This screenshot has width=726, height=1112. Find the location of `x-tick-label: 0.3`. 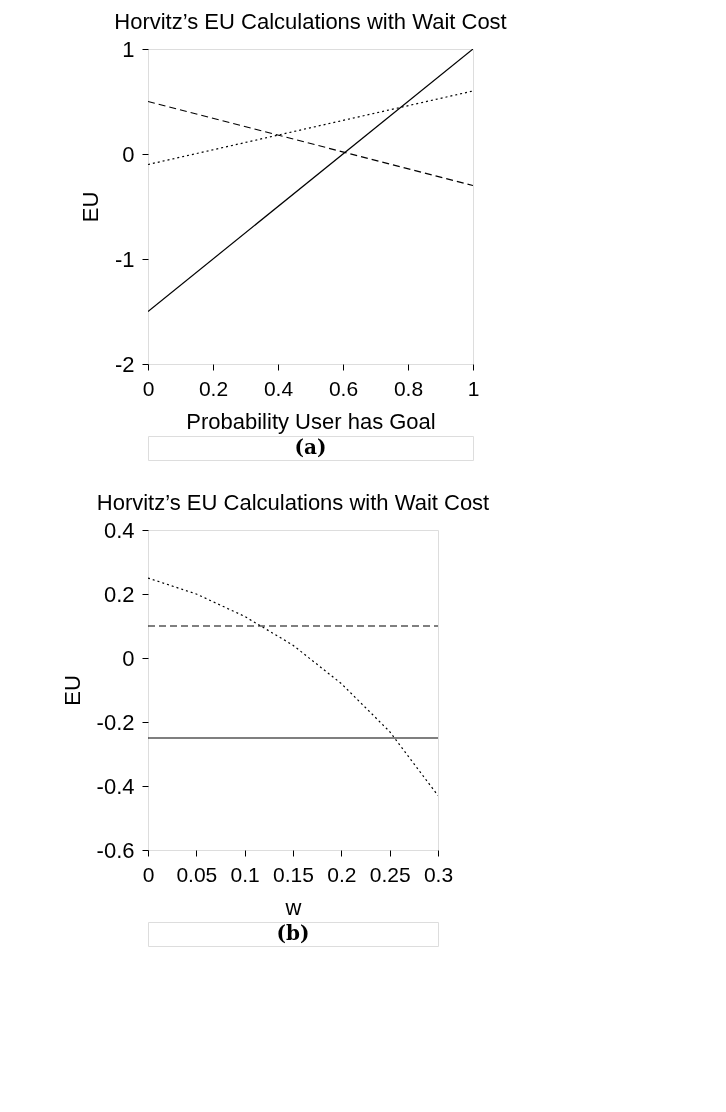

x-tick-label: 0.3 is located at coordinates (438, 874).